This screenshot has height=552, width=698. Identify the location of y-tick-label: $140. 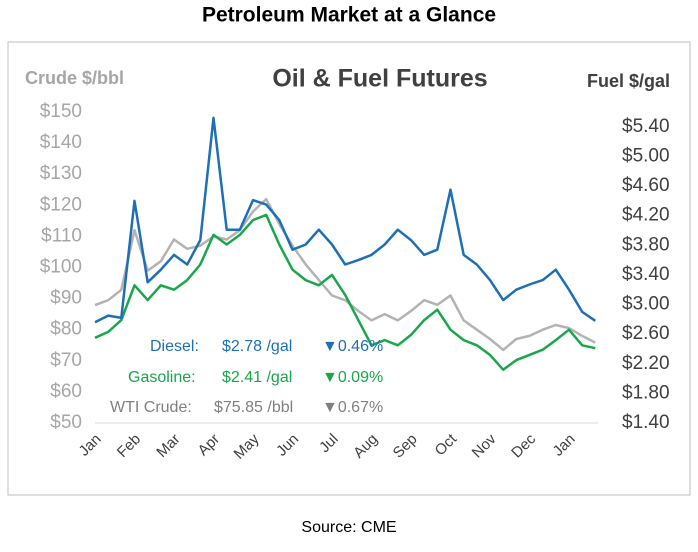
(61, 142).